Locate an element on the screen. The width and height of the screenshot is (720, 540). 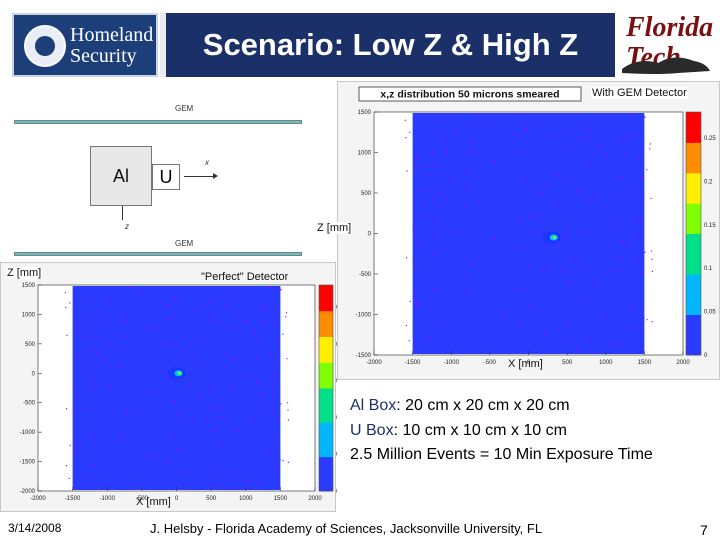
gem-x-tick-label: 2000 is located at coordinates (683, 363).